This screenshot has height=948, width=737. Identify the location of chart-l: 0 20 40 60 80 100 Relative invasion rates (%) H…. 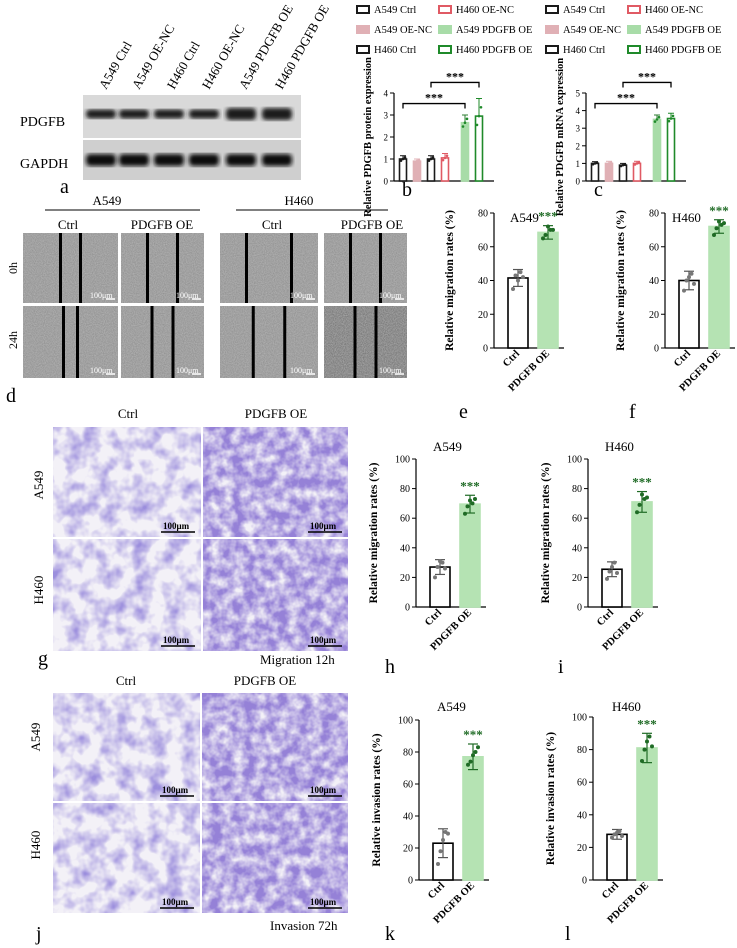
(604, 822).